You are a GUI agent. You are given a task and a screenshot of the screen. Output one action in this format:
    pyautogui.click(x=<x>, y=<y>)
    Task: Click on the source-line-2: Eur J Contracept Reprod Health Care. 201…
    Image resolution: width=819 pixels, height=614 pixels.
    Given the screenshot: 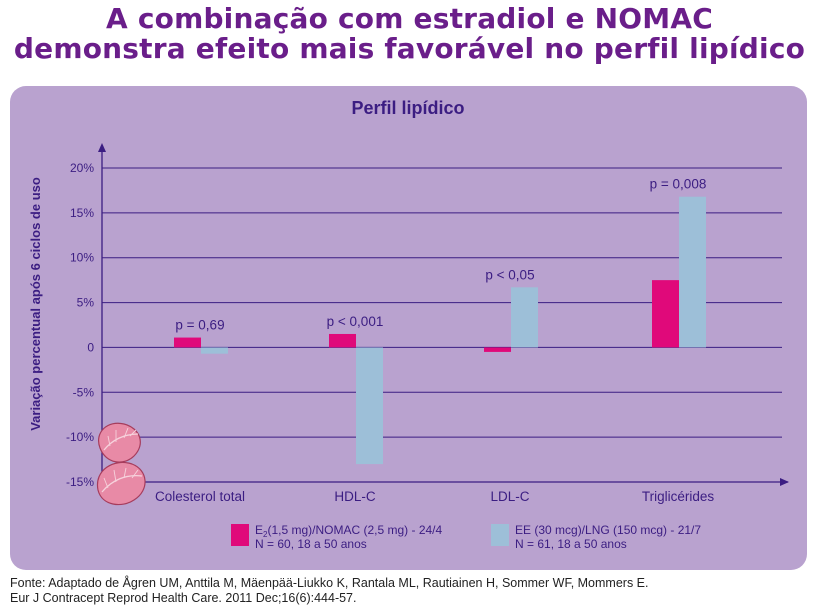 What is the action you would take?
    pyautogui.click(x=183, y=598)
    